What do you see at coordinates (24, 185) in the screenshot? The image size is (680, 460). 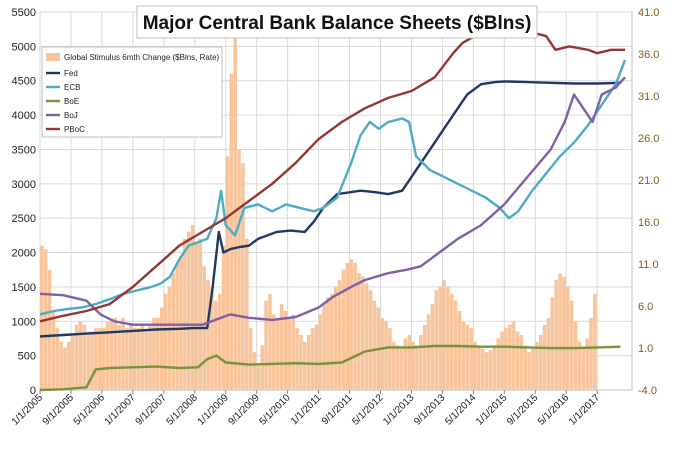 I see `y-left-tick-label: 3000` at bounding box center [24, 185].